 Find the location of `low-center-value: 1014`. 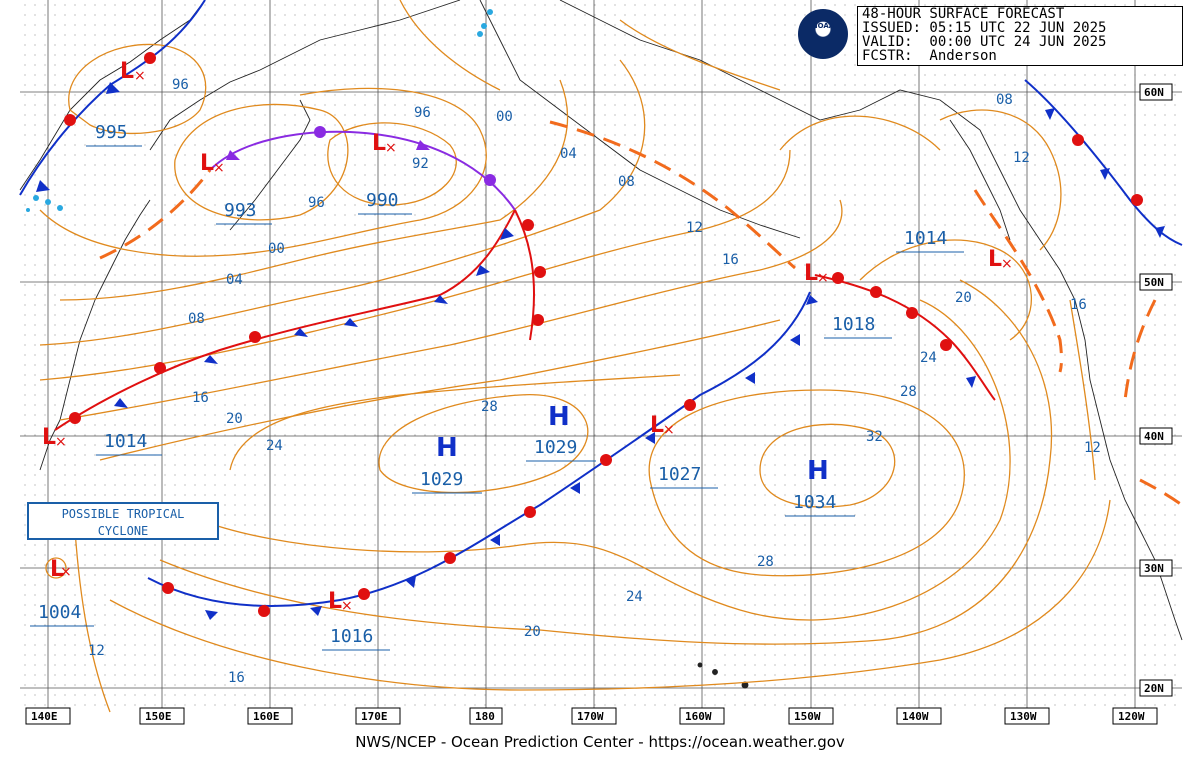

low-center-value: 1014 is located at coordinates (125, 441).